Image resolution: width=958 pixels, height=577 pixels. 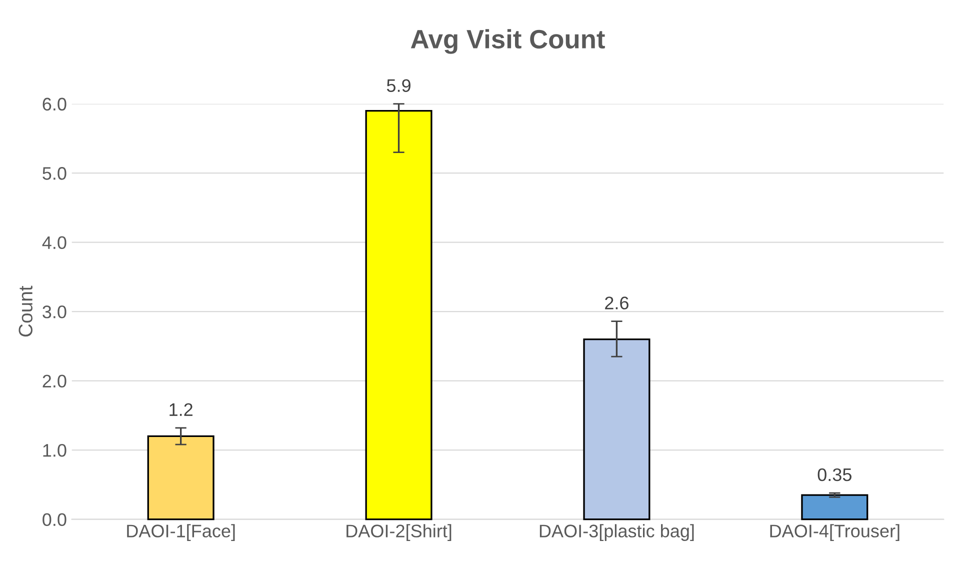 What do you see at coordinates (399, 532) in the screenshot?
I see `x-tick-label: DAOI-2[Shirt]` at bounding box center [399, 532].